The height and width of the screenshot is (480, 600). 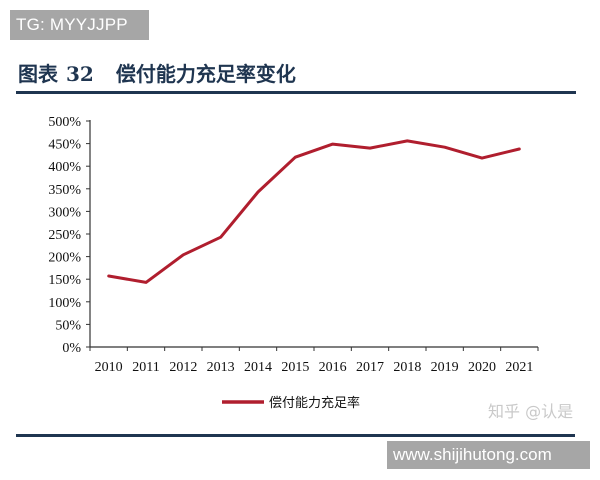 I want to click on legend: 偿付能力充足率, so click(x=291, y=403).